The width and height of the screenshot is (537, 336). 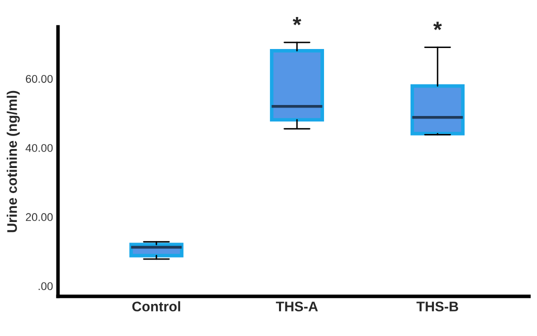 What do you see at coordinates (437, 26) in the screenshot?
I see `annotation: *` at bounding box center [437, 26].